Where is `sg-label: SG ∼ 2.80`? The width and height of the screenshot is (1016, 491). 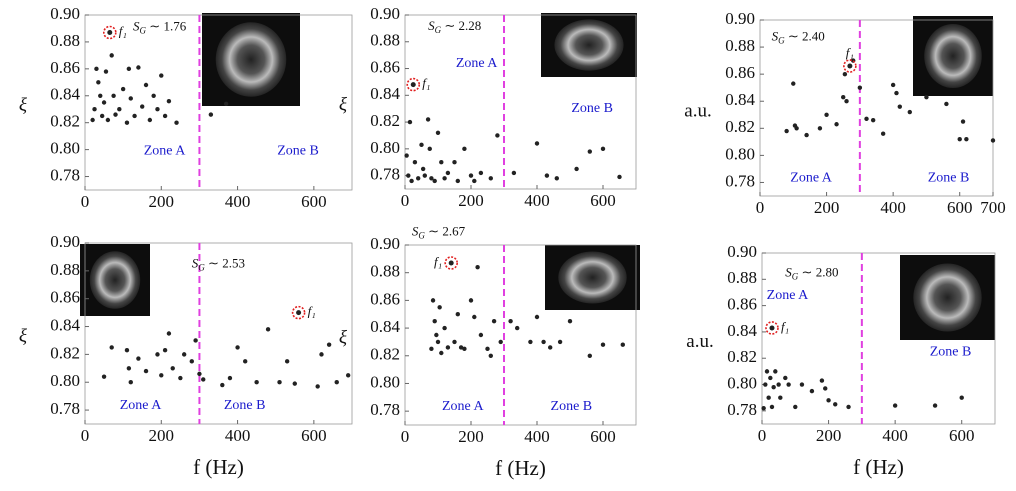
sg-label: SG ∼ 2.80 is located at coordinates (811, 273).